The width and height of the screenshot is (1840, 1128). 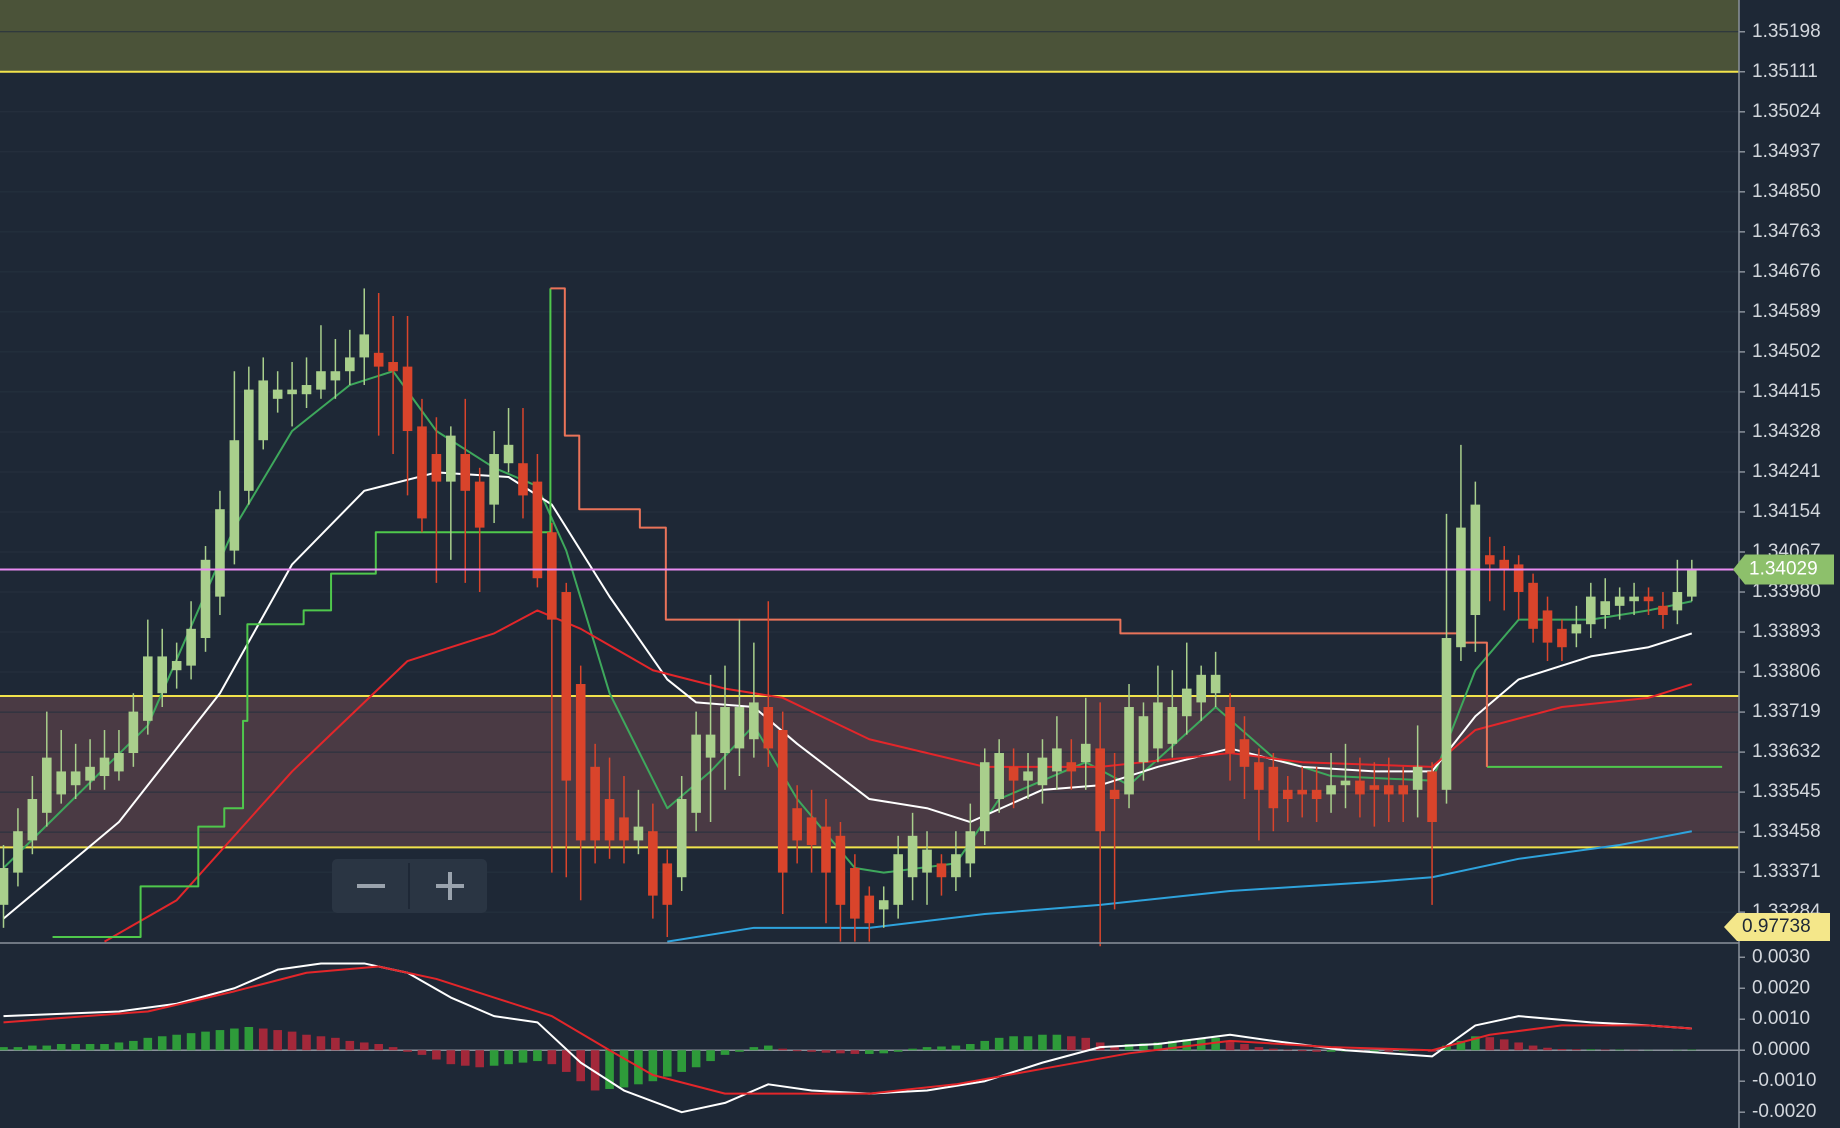 I want to click on y-tick-label: 1.33632, so click(x=1786, y=751).